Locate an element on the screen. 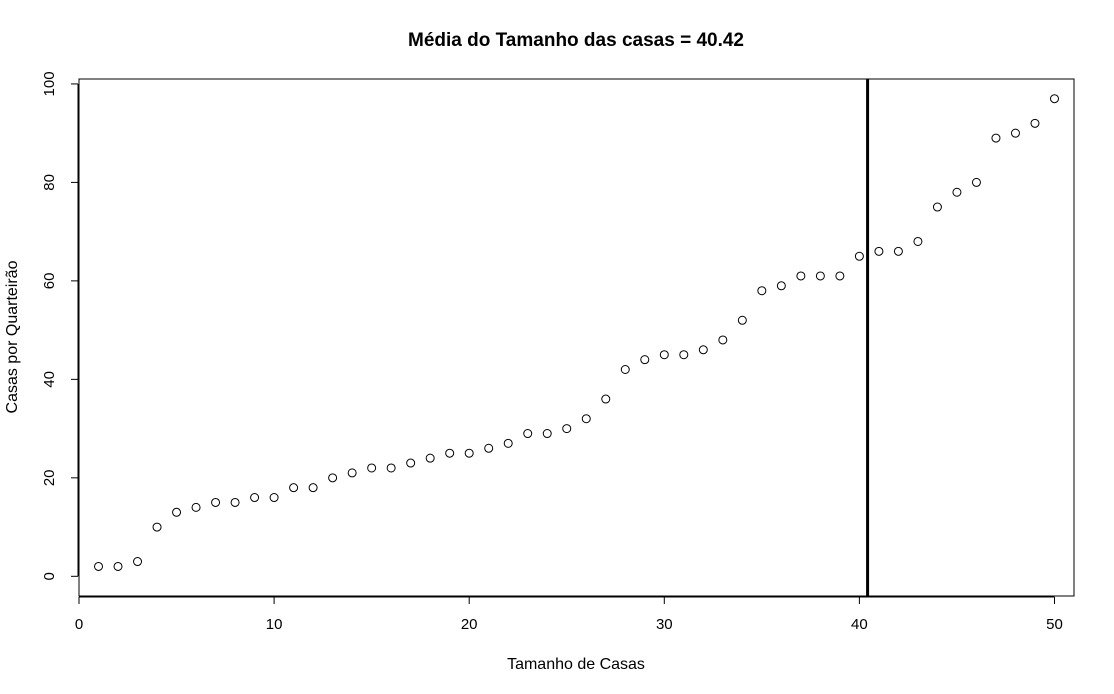  x-tick-label: 30 is located at coordinates (664, 624).